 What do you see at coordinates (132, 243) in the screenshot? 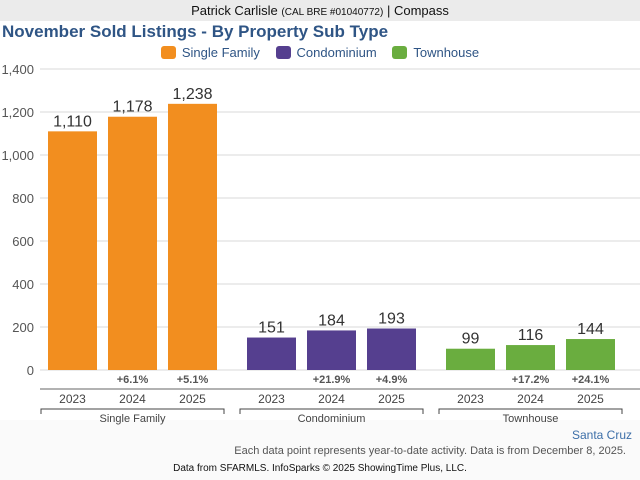
I see `bar-single-family-2024` at bounding box center [132, 243].